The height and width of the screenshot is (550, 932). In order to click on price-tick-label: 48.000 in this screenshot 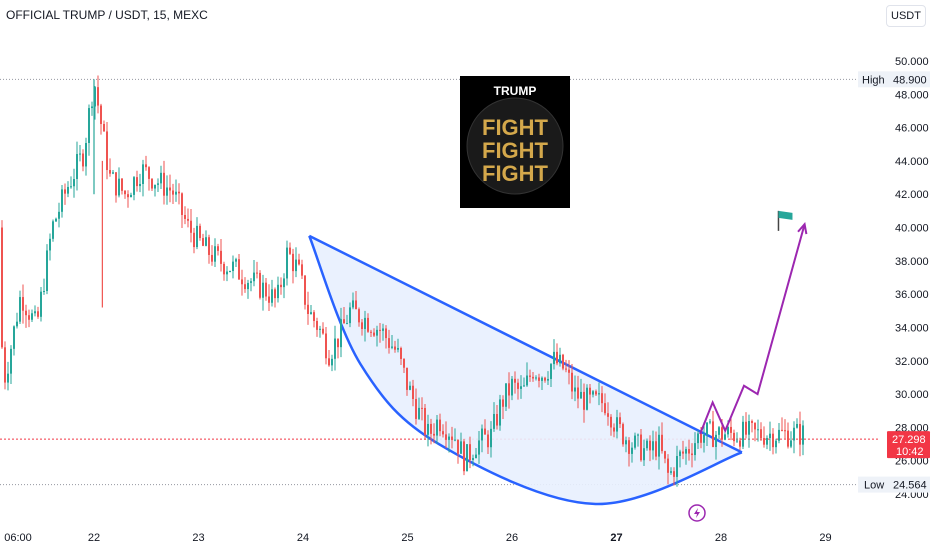, I will do `click(912, 95)`.